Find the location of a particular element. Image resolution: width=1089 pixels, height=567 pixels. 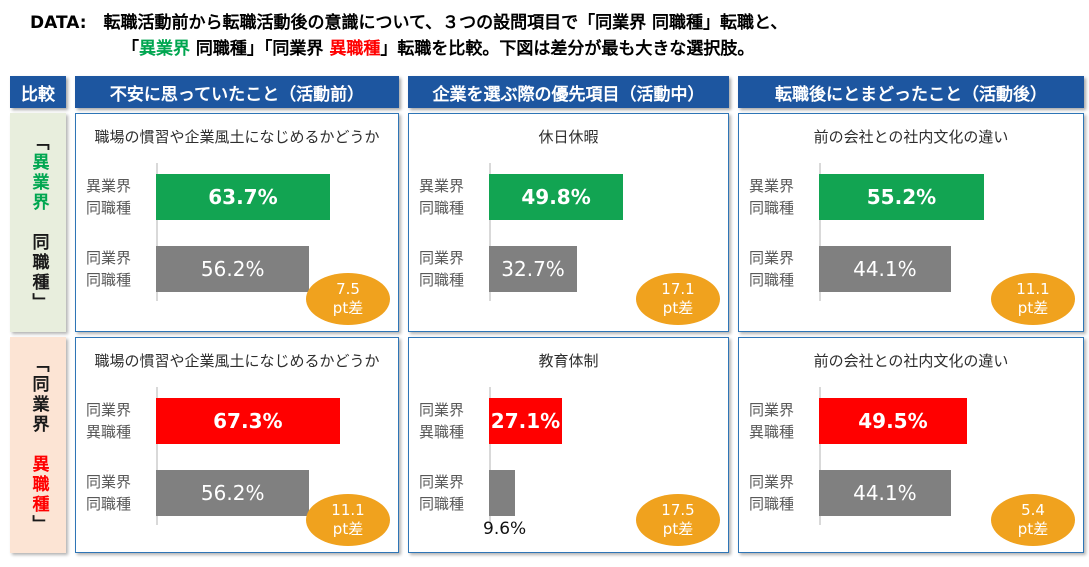

diff-value: 7.5 is located at coordinates (348, 289).